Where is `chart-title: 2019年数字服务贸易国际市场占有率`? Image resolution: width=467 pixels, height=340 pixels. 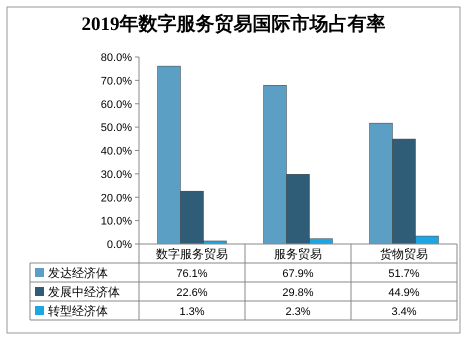
chart-title: 2019年数字服务贸易国际市场占有率 is located at coordinates (234, 24).